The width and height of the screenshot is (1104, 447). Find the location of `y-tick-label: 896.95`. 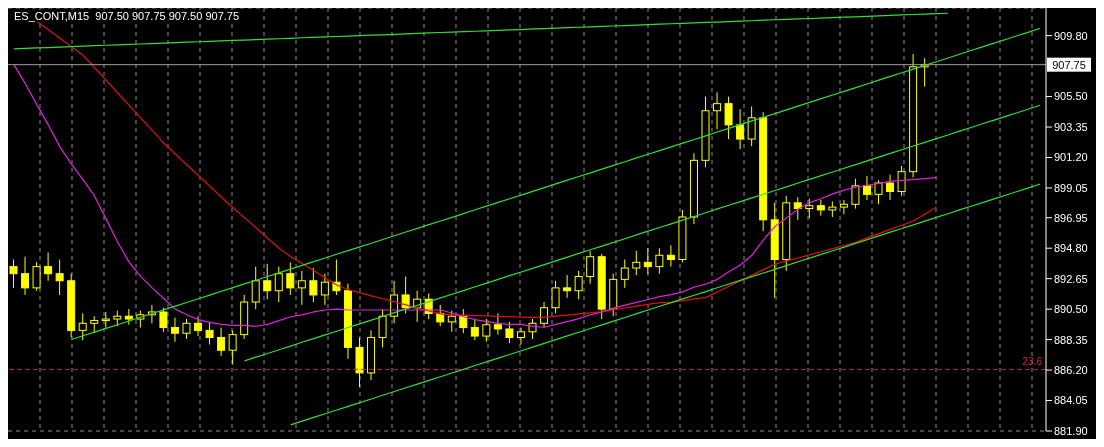

y-tick-label: 896.95 is located at coordinates (1071, 217).